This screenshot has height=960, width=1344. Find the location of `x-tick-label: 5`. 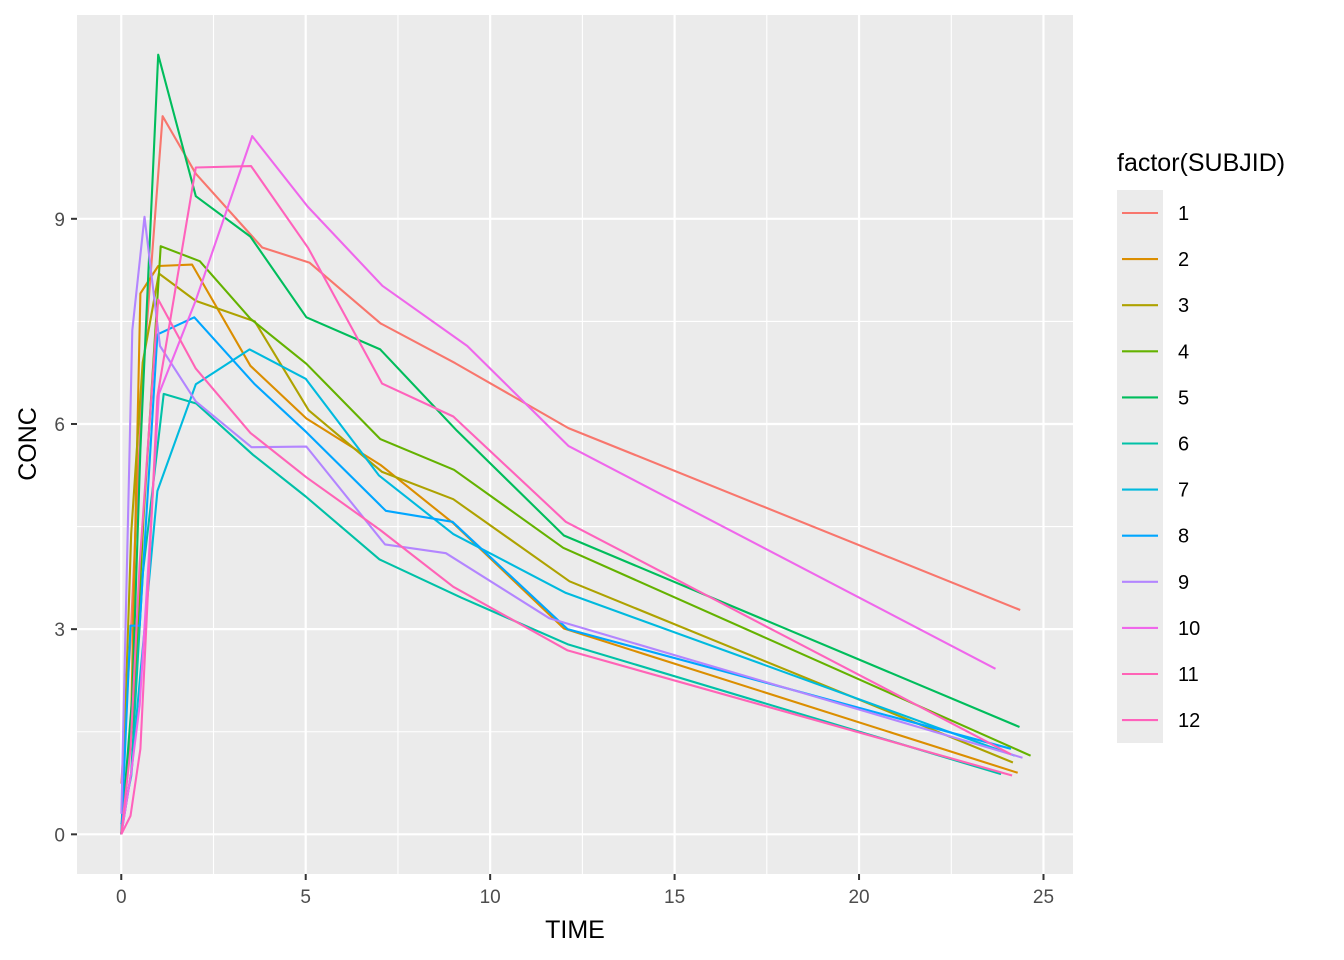

x-tick-label: 5 is located at coordinates (305, 897).